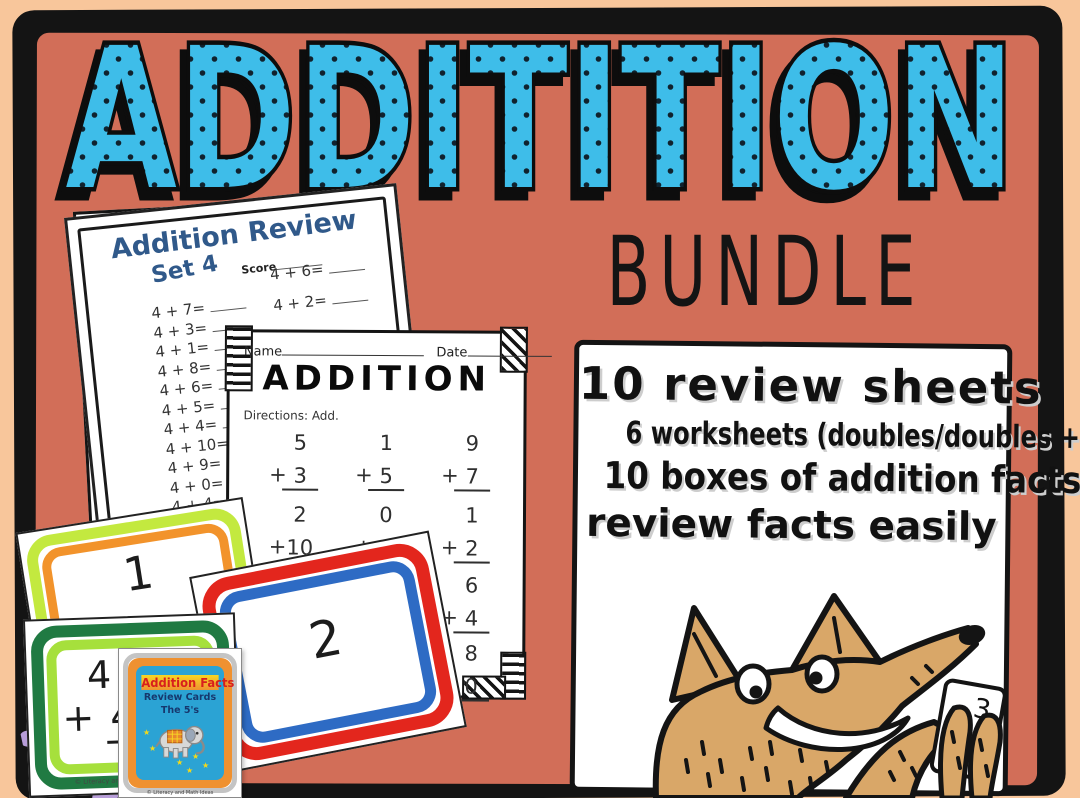 The width and height of the screenshot is (1080, 798). What do you see at coordinates (472, 533) in the screenshot?
I see `math-problem: 1 +2` at bounding box center [472, 533].